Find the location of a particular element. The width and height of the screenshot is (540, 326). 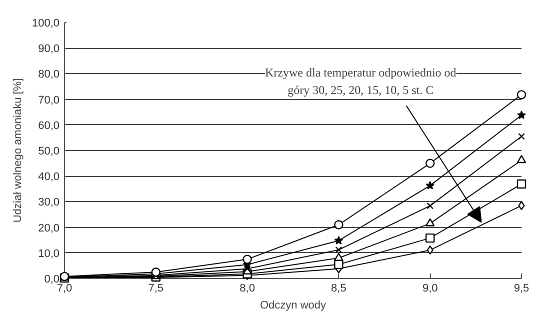

x-tick-label: 9,5 is located at coordinates (522, 288).